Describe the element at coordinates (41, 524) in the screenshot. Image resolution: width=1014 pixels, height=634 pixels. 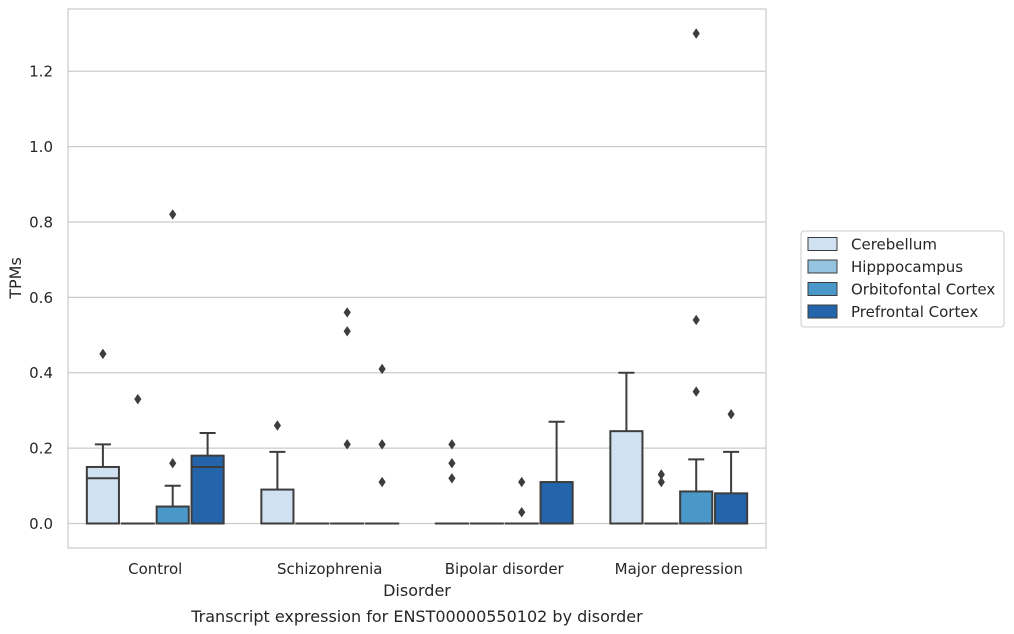
I see `y-tick-label: 0.0` at that location.